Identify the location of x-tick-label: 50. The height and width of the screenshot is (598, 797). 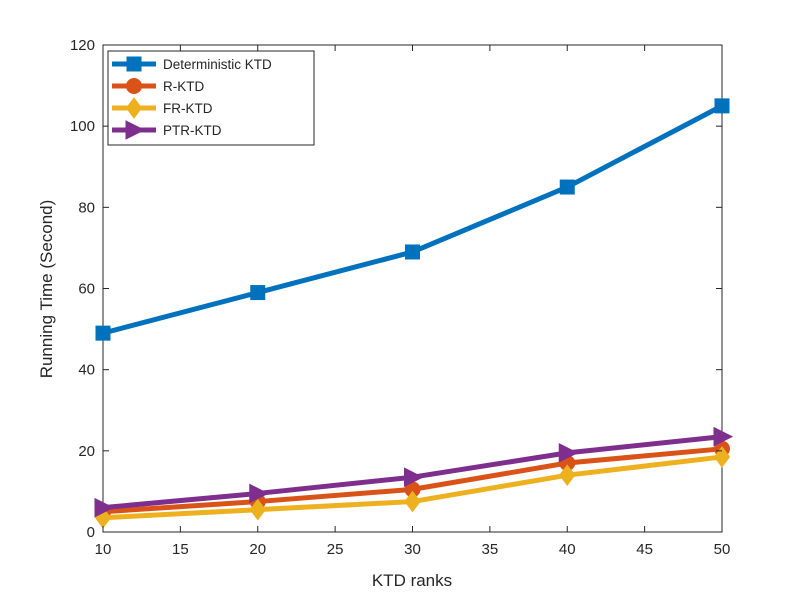
(722, 549).